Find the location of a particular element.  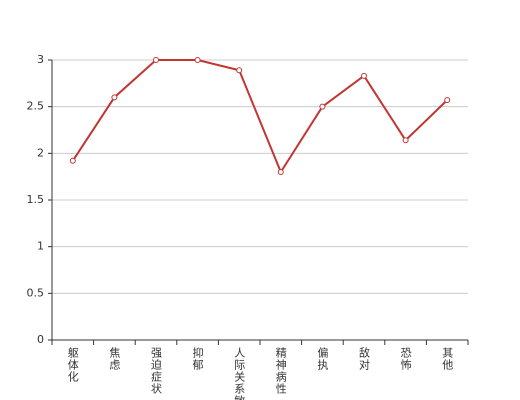

y-tick-label: 2 is located at coordinates (40, 152).